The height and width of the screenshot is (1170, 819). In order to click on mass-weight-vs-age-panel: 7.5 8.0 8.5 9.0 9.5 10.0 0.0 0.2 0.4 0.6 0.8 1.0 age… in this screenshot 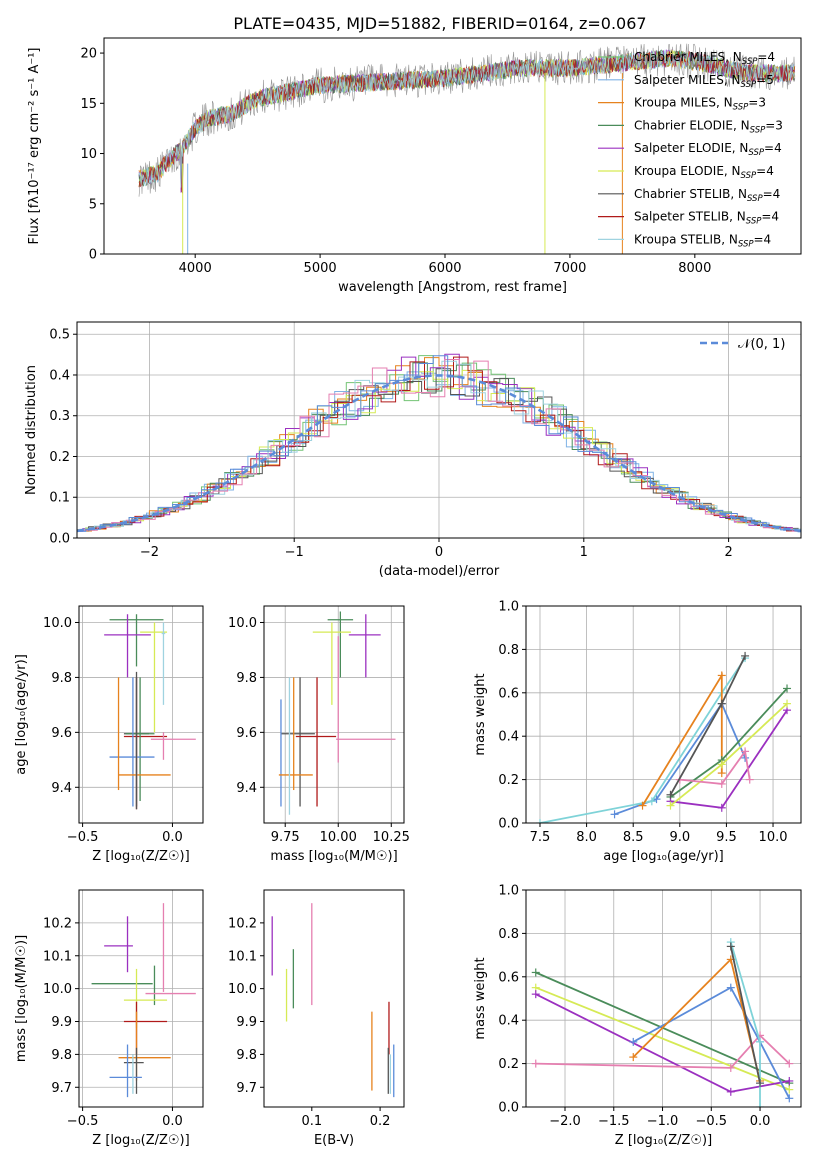, I will do `click(637, 732)`.